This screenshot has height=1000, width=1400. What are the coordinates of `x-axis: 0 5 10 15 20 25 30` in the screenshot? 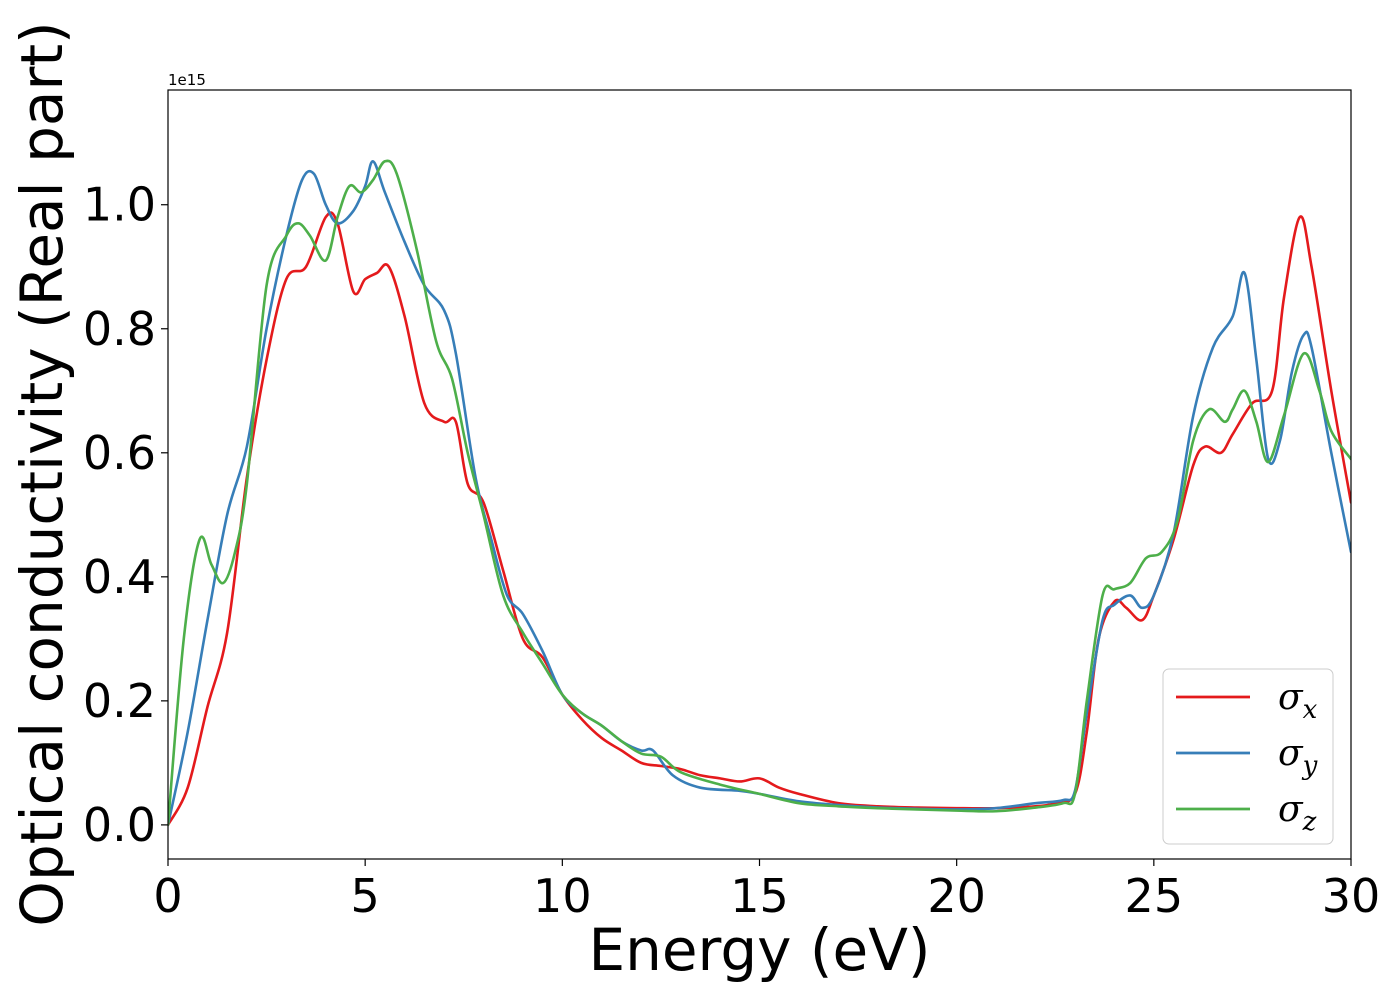 It's located at (766, 891).